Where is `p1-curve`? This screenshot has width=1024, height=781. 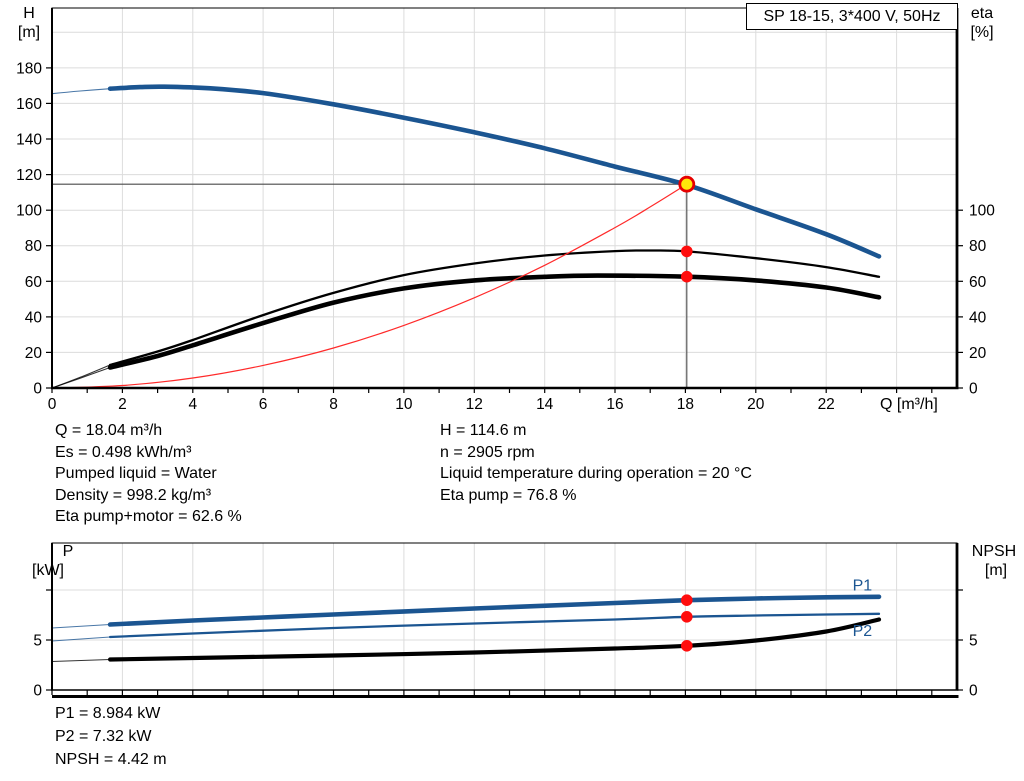
p1-curve is located at coordinates (494, 610).